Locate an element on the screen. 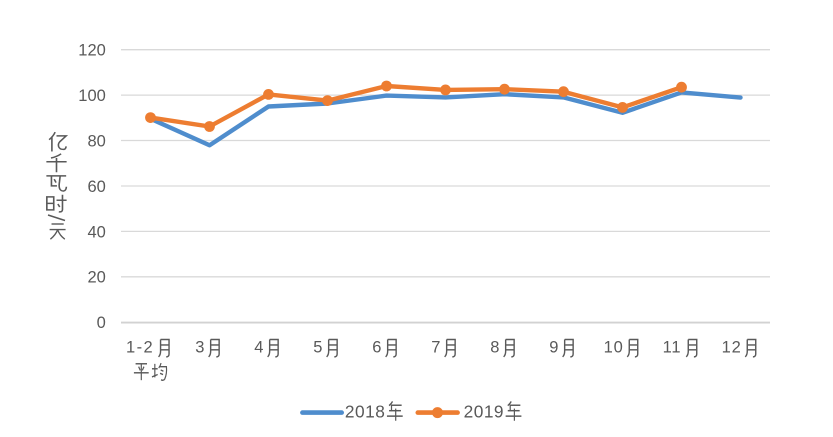  svg-text: 120 is located at coordinates (92, 51).